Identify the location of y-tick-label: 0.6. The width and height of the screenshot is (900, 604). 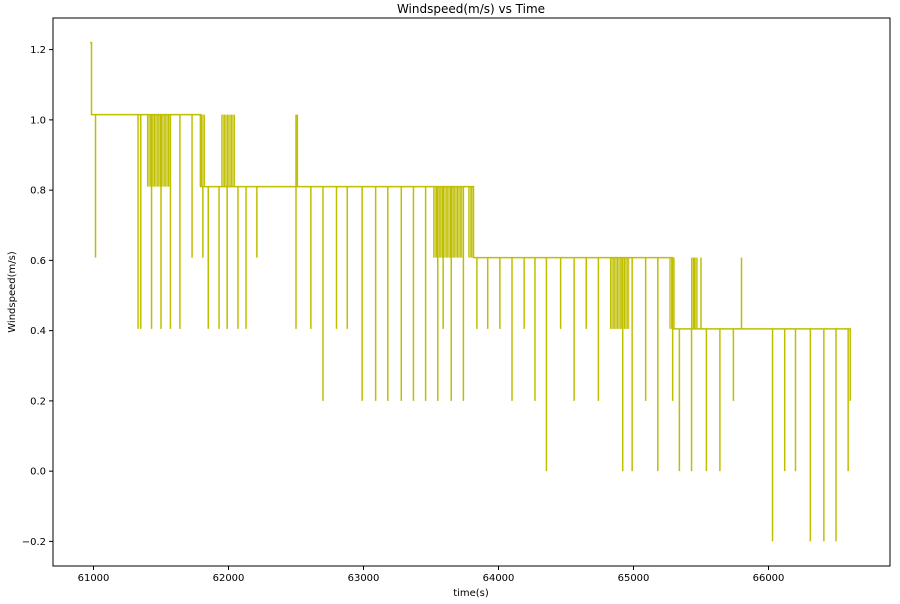
(38, 261).